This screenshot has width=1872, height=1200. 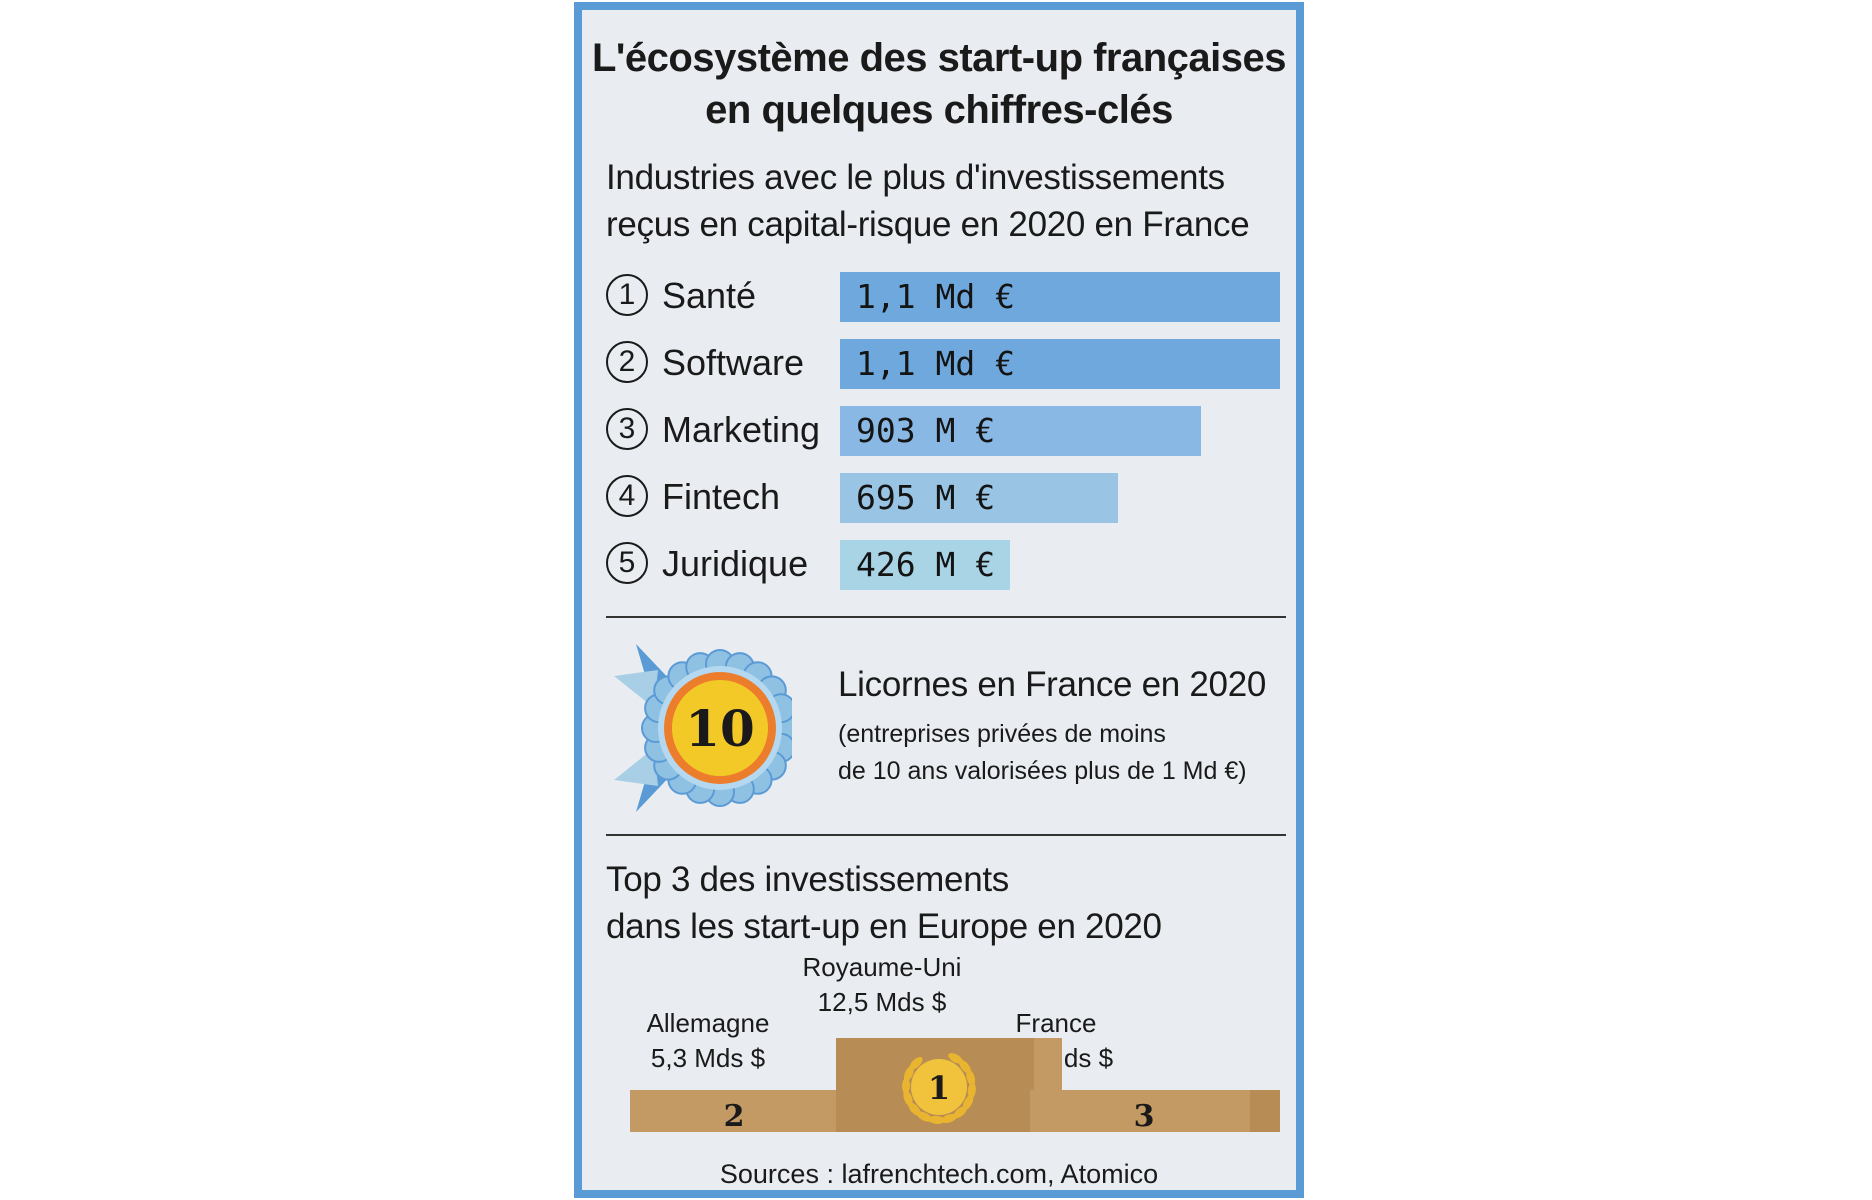 I want to click on bar-row: 4 Fintech 695 M €, so click(x=946, y=497).